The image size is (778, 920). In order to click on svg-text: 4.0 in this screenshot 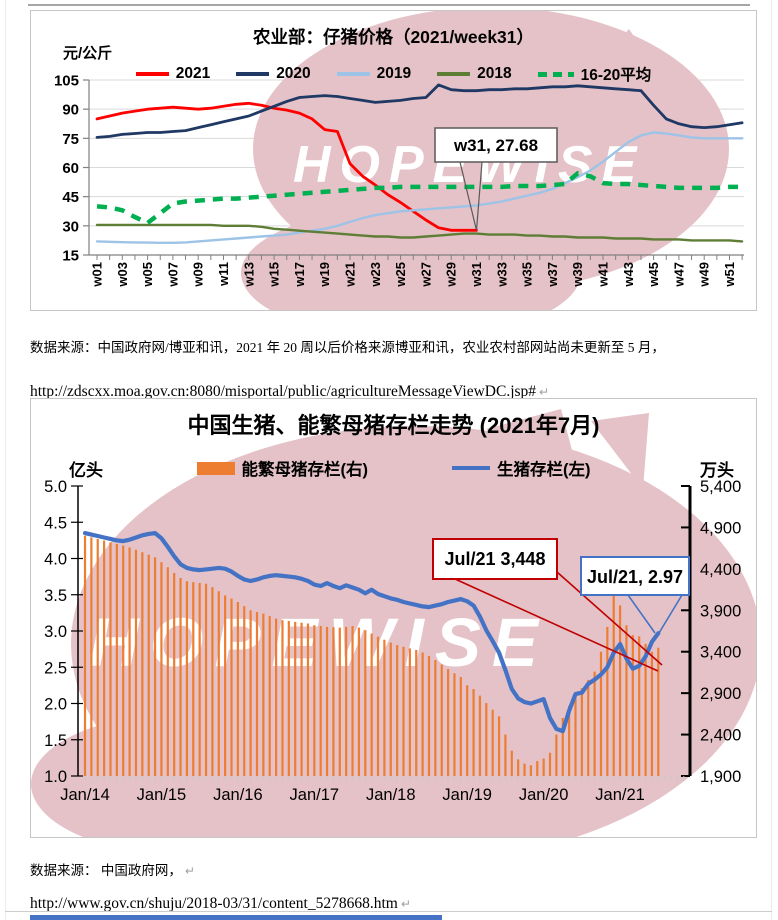, I will do `click(55, 560)`.